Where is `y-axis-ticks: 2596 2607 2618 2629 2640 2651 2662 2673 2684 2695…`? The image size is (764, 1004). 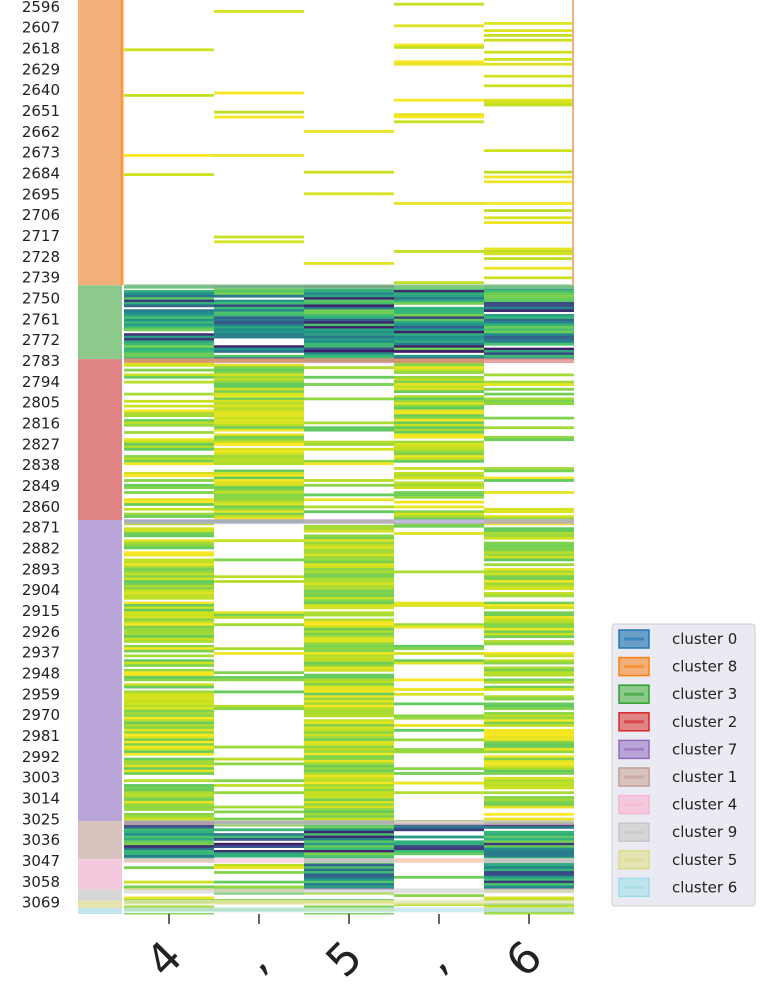 y-axis-ticks: 2596 2607 2618 2629 2640 2651 2662 2673 2684 2695… is located at coordinates (41, 456).